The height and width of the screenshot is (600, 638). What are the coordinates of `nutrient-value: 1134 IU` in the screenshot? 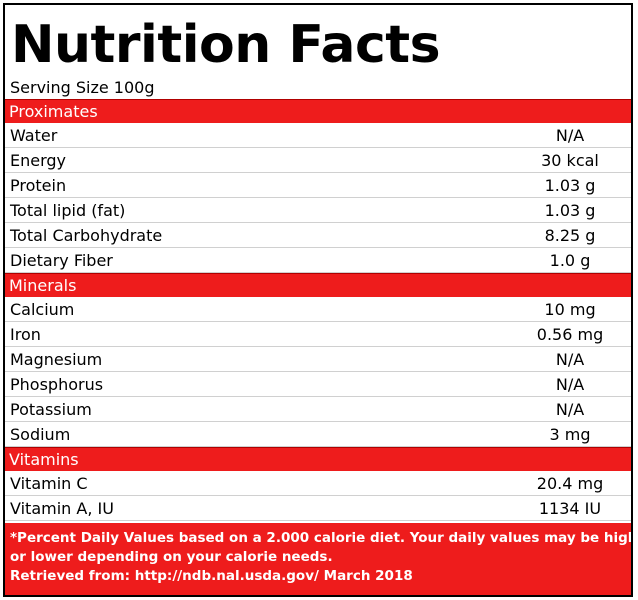 It's located at (570, 508).